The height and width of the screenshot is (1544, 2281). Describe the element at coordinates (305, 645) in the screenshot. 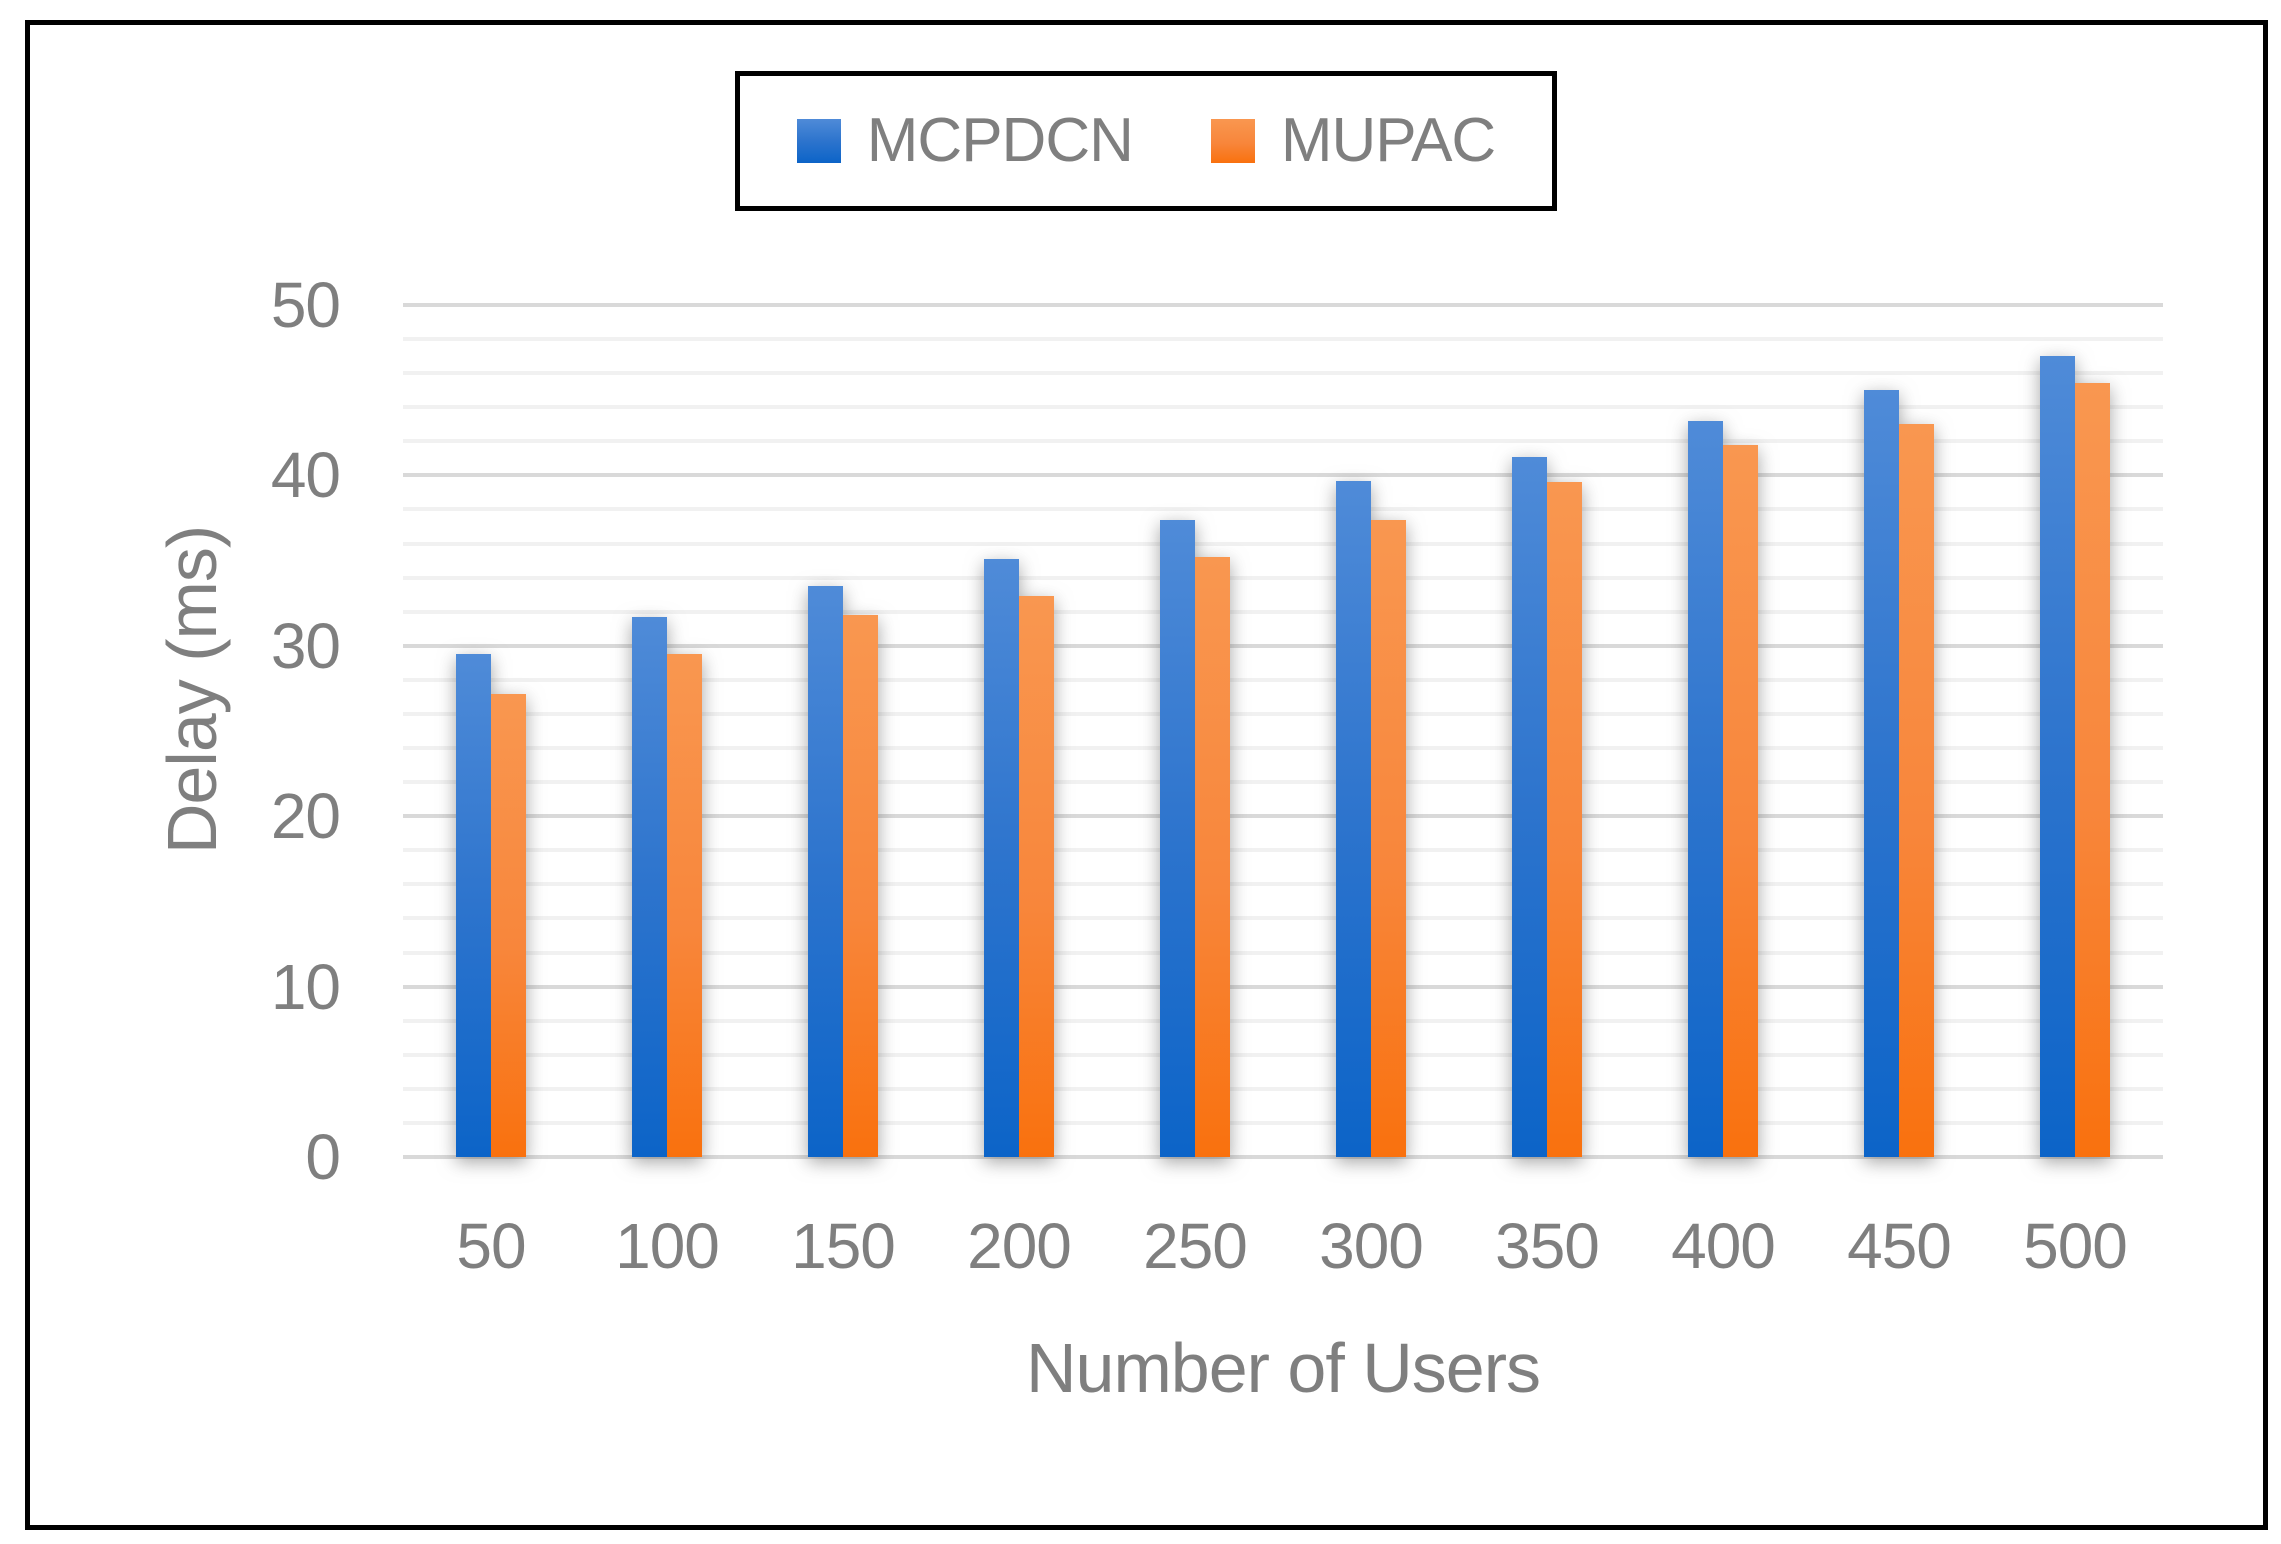

I see `y-tick-label: 30` at that location.